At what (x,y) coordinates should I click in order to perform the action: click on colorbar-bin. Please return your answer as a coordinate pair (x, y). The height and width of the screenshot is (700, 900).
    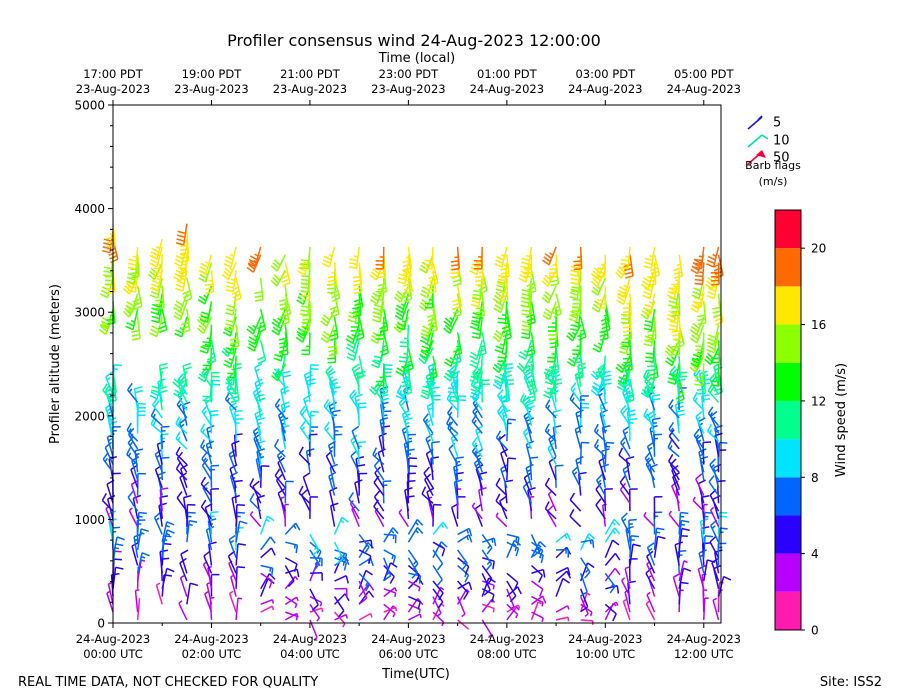
    Looking at the image, I should click on (788, 343).